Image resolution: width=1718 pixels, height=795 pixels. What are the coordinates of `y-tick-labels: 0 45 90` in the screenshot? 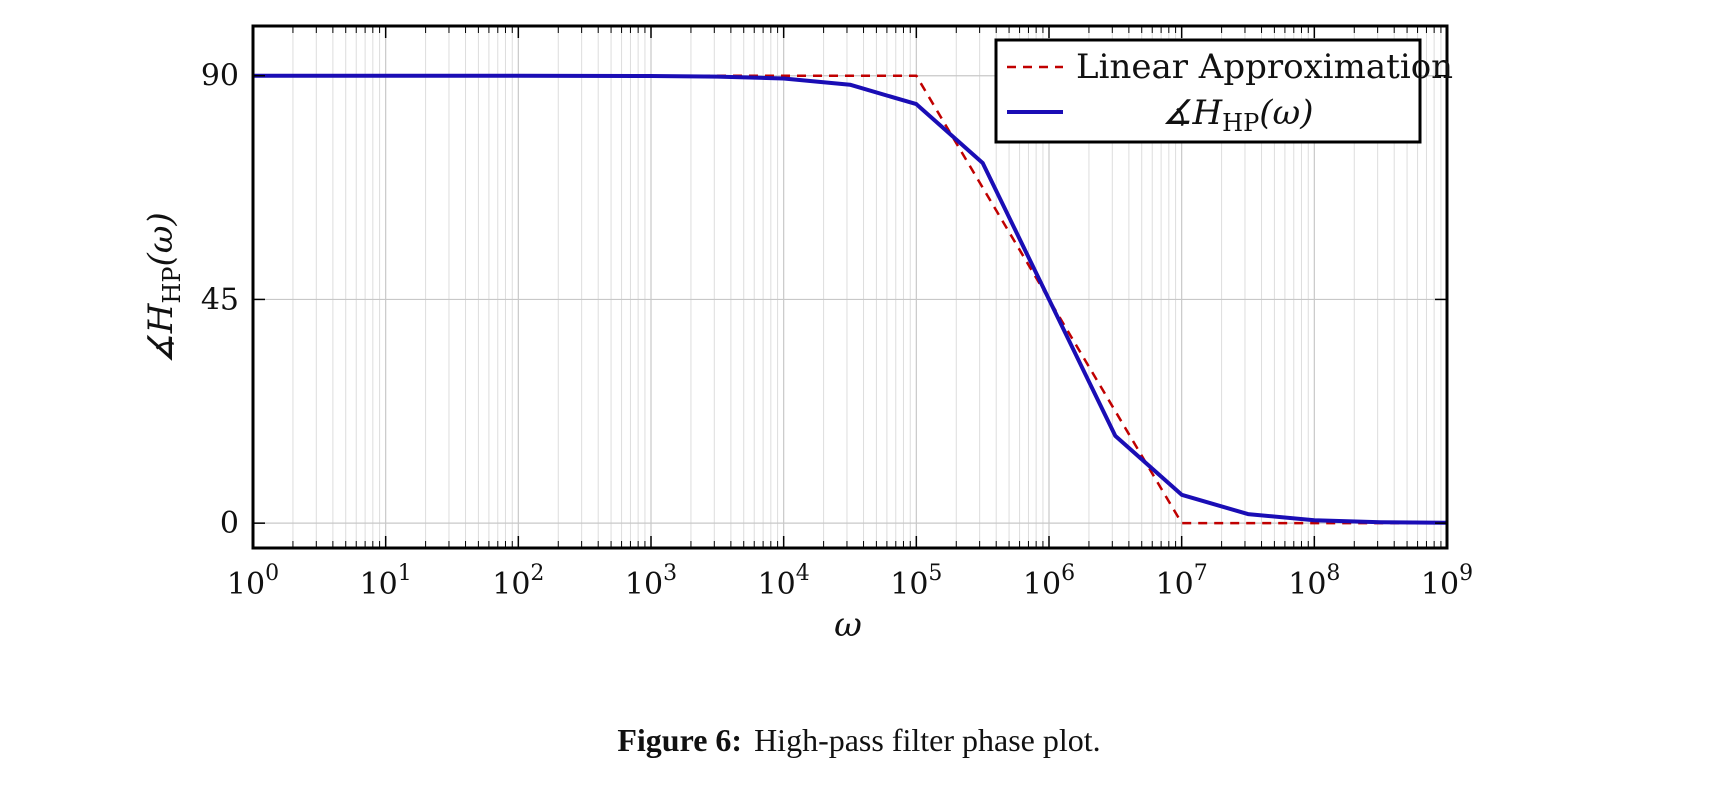 It's located at (220, 300).